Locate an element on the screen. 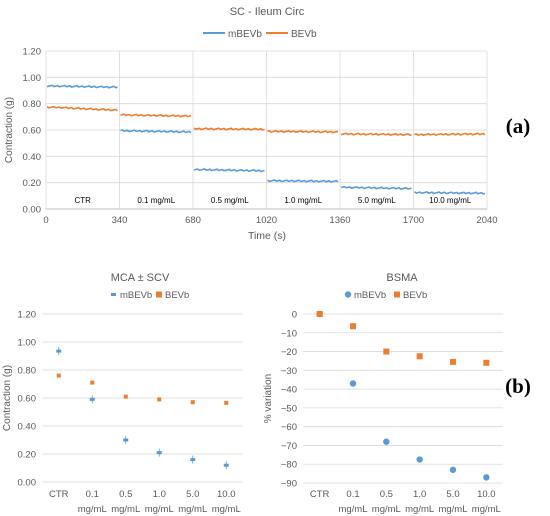 This screenshot has width=550, height=516. x-axis-title: Time (s) is located at coordinates (267, 236).